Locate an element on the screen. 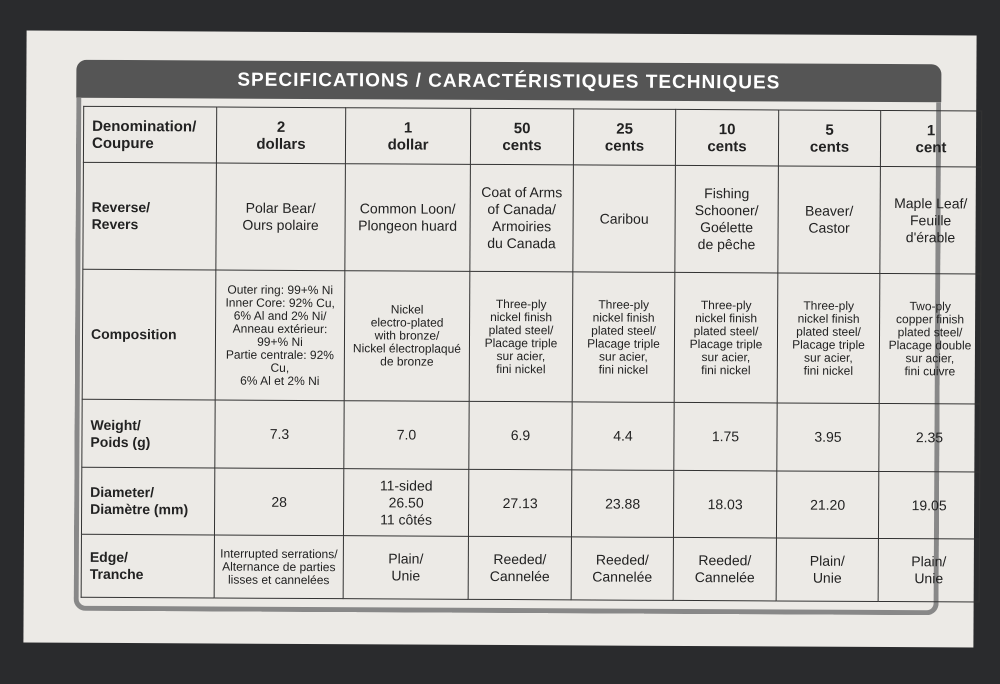 The image size is (1000, 684). column-header: 1 dollar is located at coordinates (408, 136).